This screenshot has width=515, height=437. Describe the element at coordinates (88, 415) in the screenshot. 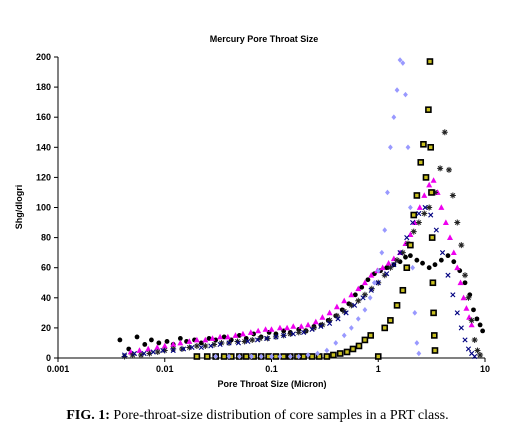

I see `caption-label: FIG. 1:` at that location.